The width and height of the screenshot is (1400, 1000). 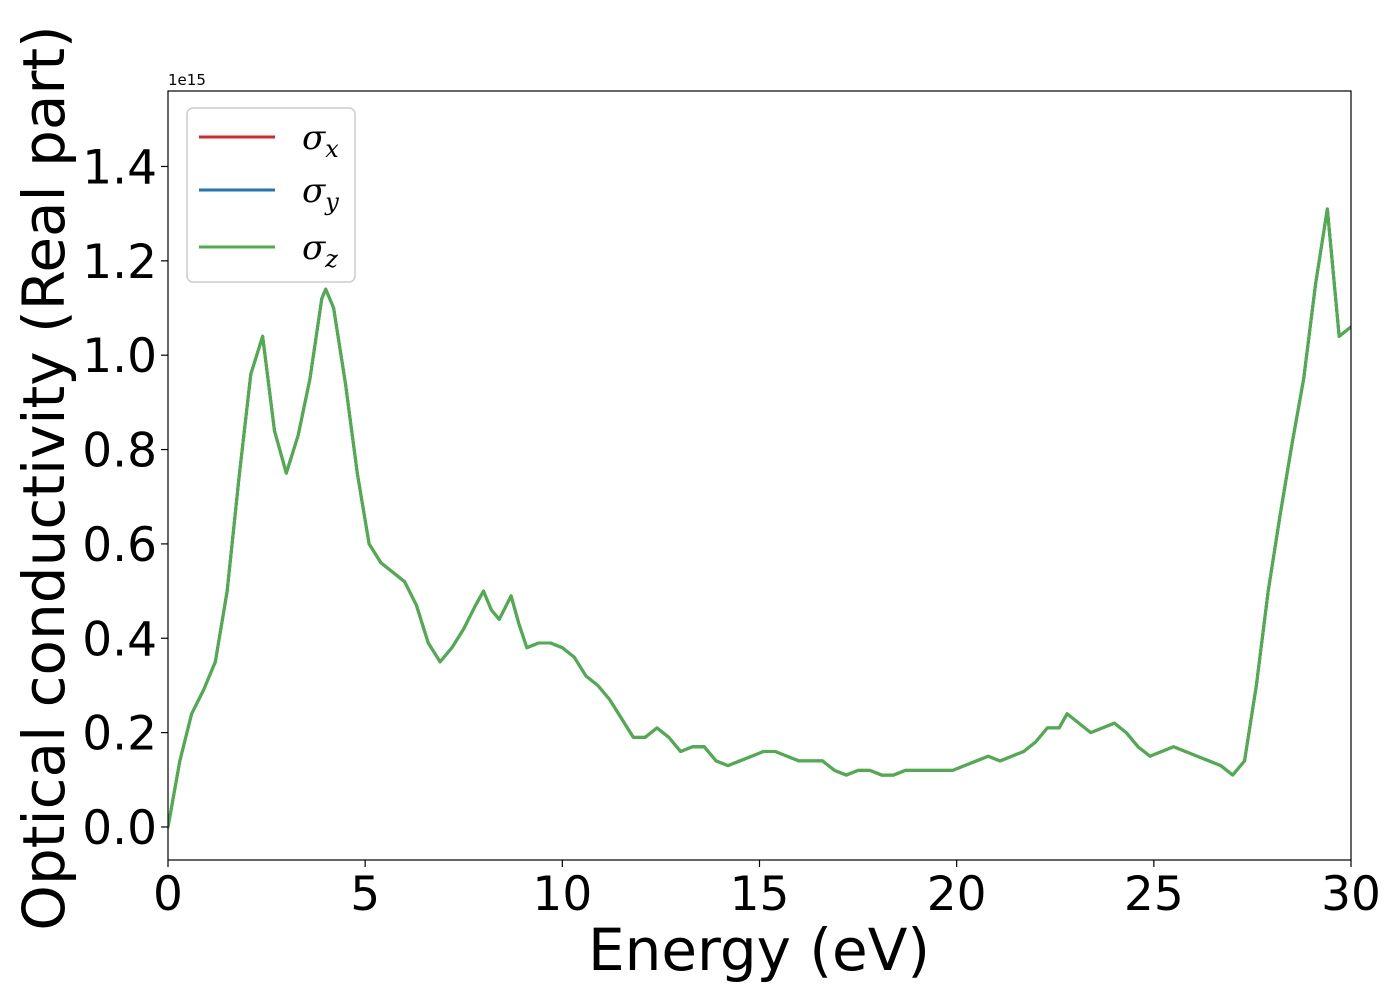 What do you see at coordinates (119, 167) in the screenshot?
I see `y-tick-label: 1.4` at bounding box center [119, 167].